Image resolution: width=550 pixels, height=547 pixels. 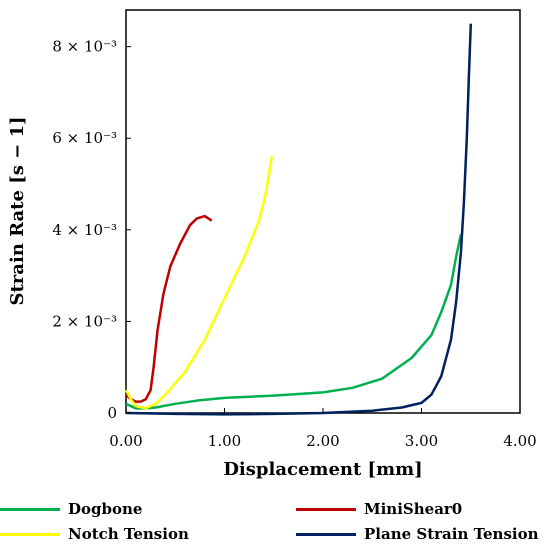 What do you see at coordinates (17, 210) in the screenshot?
I see `y-axis-title: Strain Rate [s − 1]` at bounding box center [17, 210].